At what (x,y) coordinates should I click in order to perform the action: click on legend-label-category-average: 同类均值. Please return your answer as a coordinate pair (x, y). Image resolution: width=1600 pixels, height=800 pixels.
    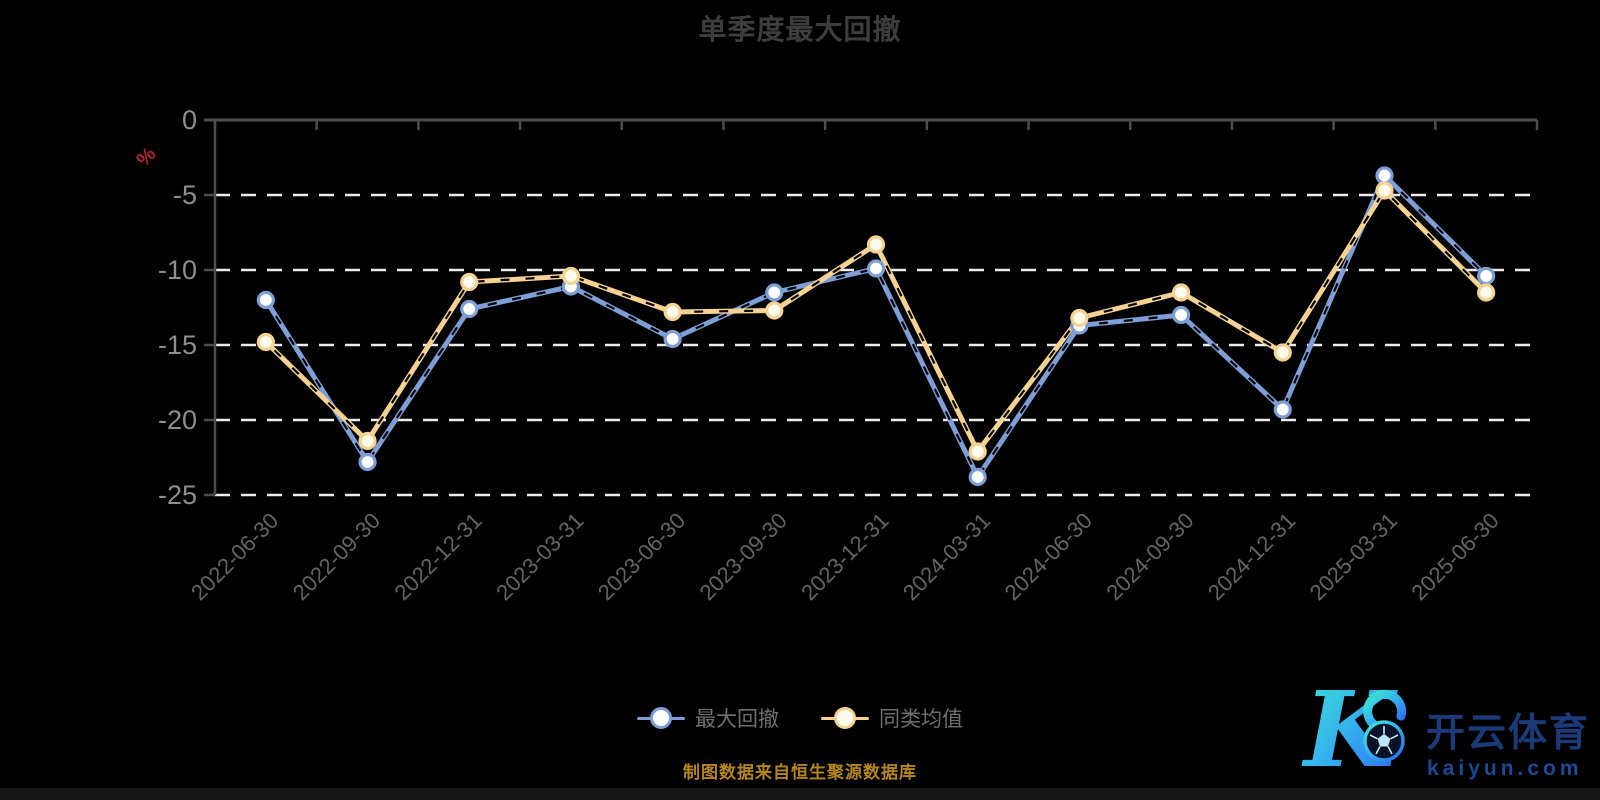
    Looking at the image, I should click on (921, 719).